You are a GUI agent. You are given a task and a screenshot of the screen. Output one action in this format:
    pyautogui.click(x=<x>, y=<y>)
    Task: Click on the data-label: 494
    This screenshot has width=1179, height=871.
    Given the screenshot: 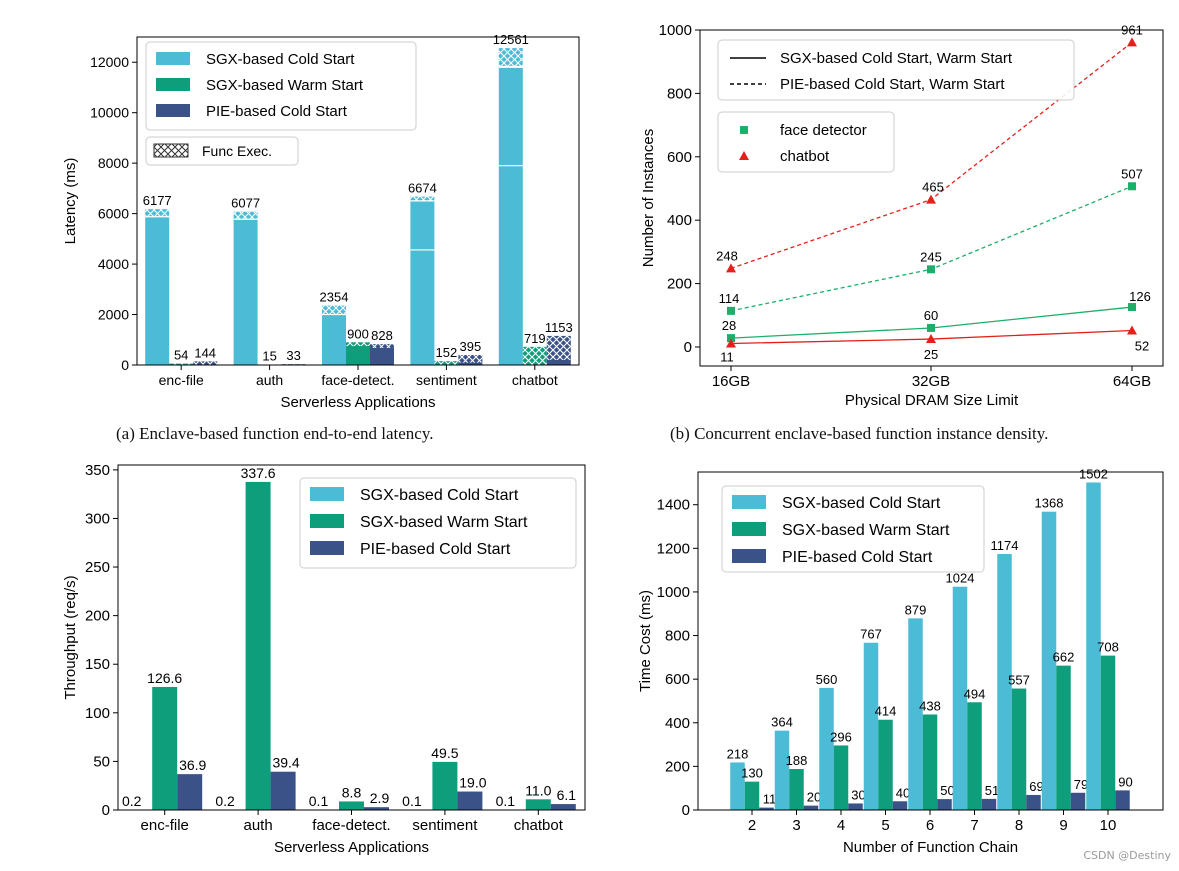 What is the action you would take?
    pyautogui.click(x=975, y=693)
    